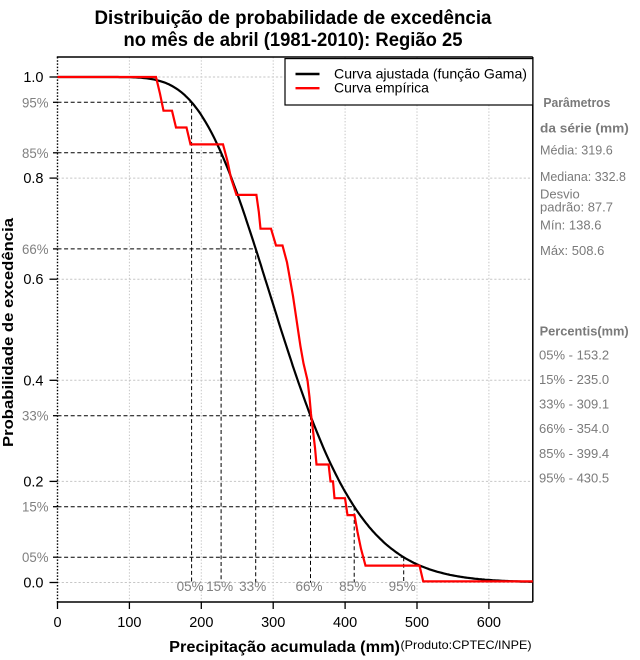  I want to click on svg-text: padrão: 87.7, so click(576, 206).